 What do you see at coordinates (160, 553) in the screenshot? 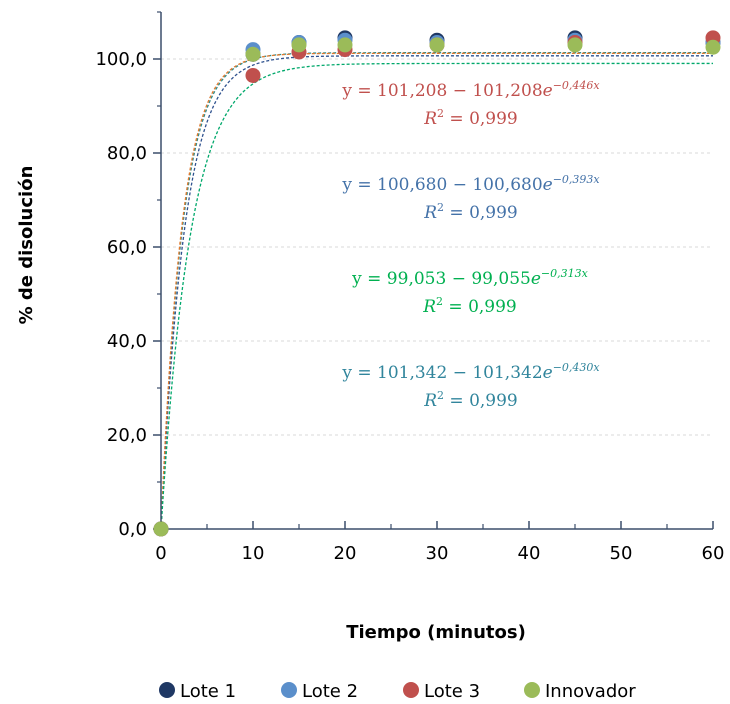
I see `x-tick-label: 0` at bounding box center [160, 553].